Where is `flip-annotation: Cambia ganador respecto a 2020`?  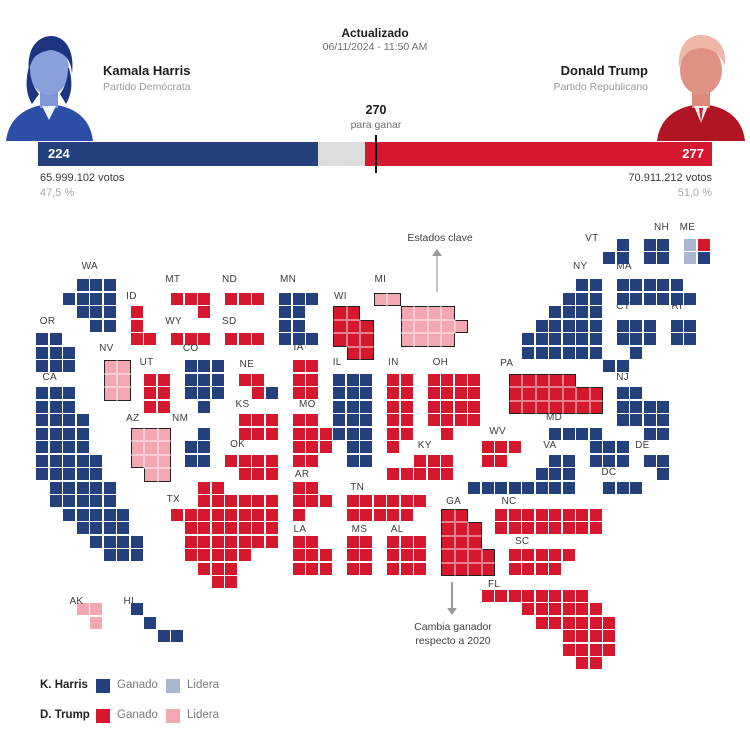
flip-annotation: Cambia ganador respecto a 2020 is located at coordinates (453, 634).